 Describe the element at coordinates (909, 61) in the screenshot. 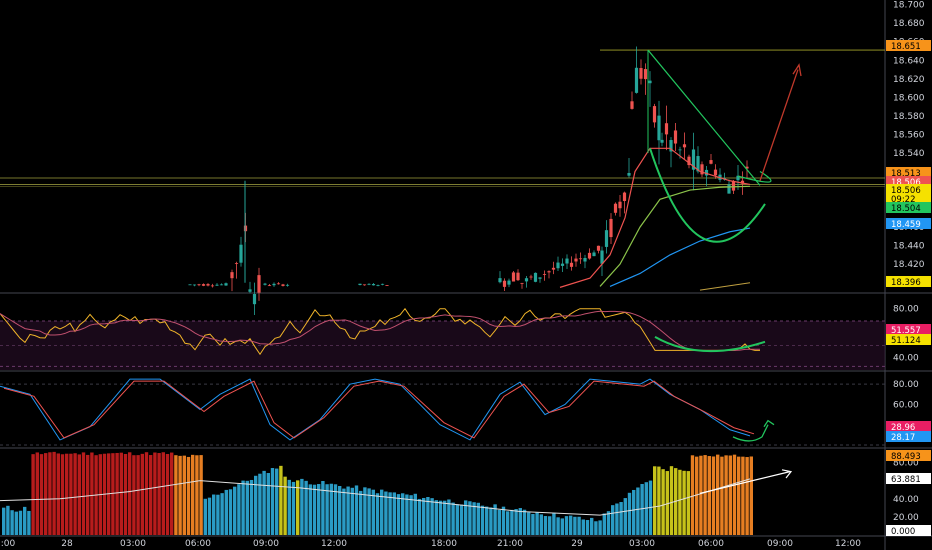

I see `price-tick-label: 18.640` at that location.